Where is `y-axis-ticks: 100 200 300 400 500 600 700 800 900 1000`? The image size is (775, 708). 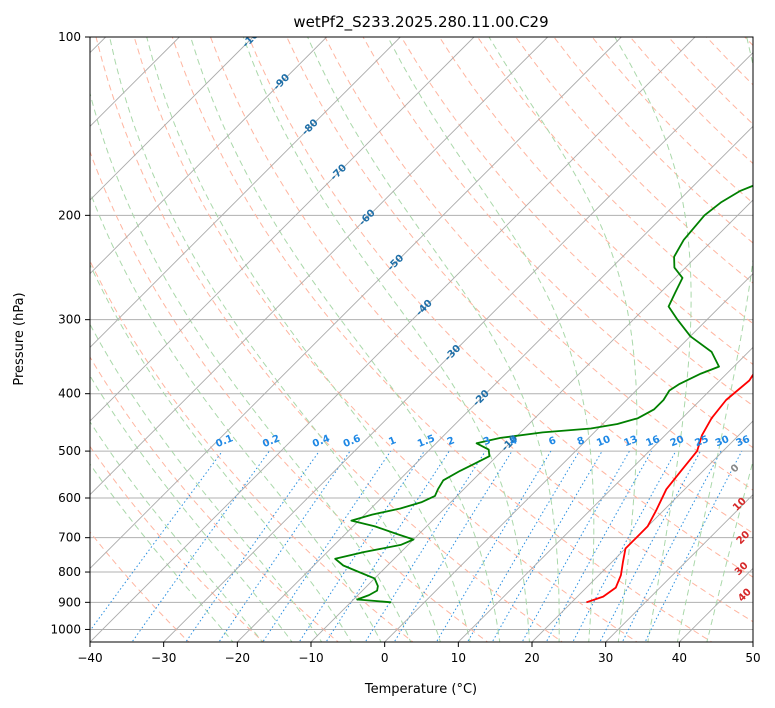 y-axis-ticks: 100 200 300 400 500 600 700 800 900 1000 is located at coordinates (70, 333).